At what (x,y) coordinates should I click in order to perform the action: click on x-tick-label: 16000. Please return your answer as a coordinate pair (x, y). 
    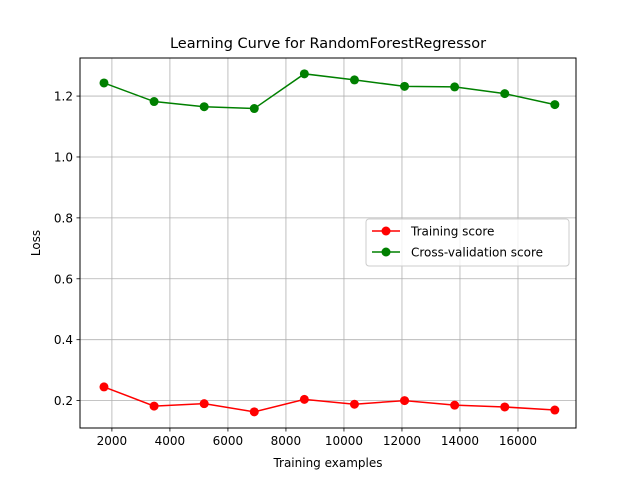
    Looking at the image, I should click on (518, 441).